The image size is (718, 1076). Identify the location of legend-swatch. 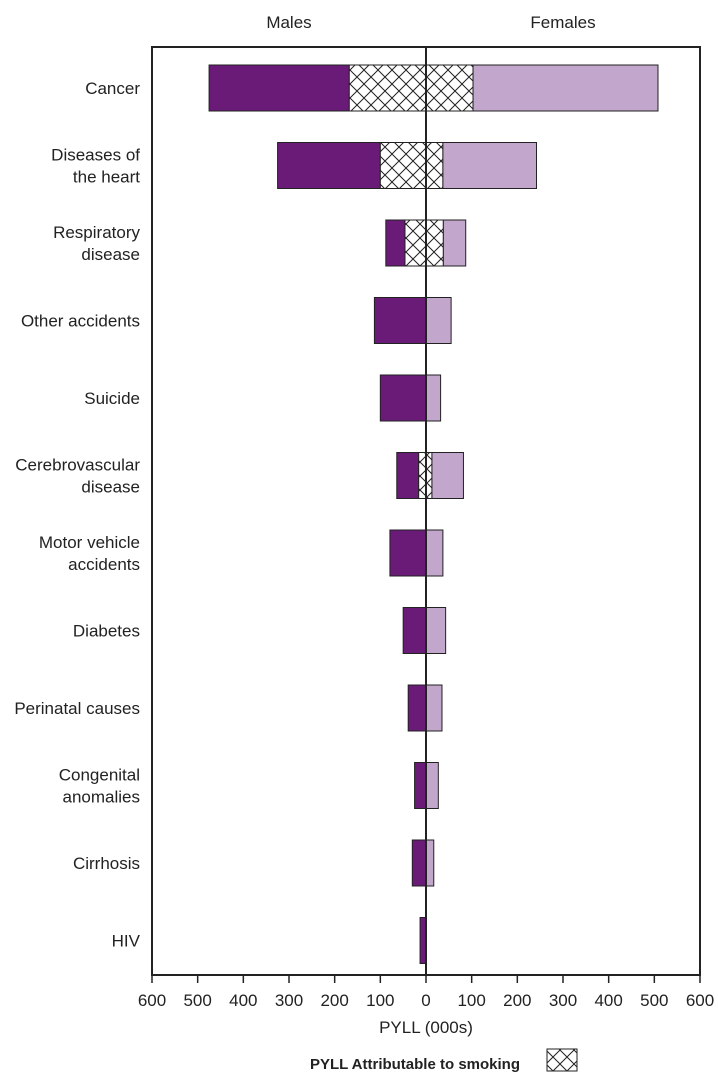
(562, 1060).